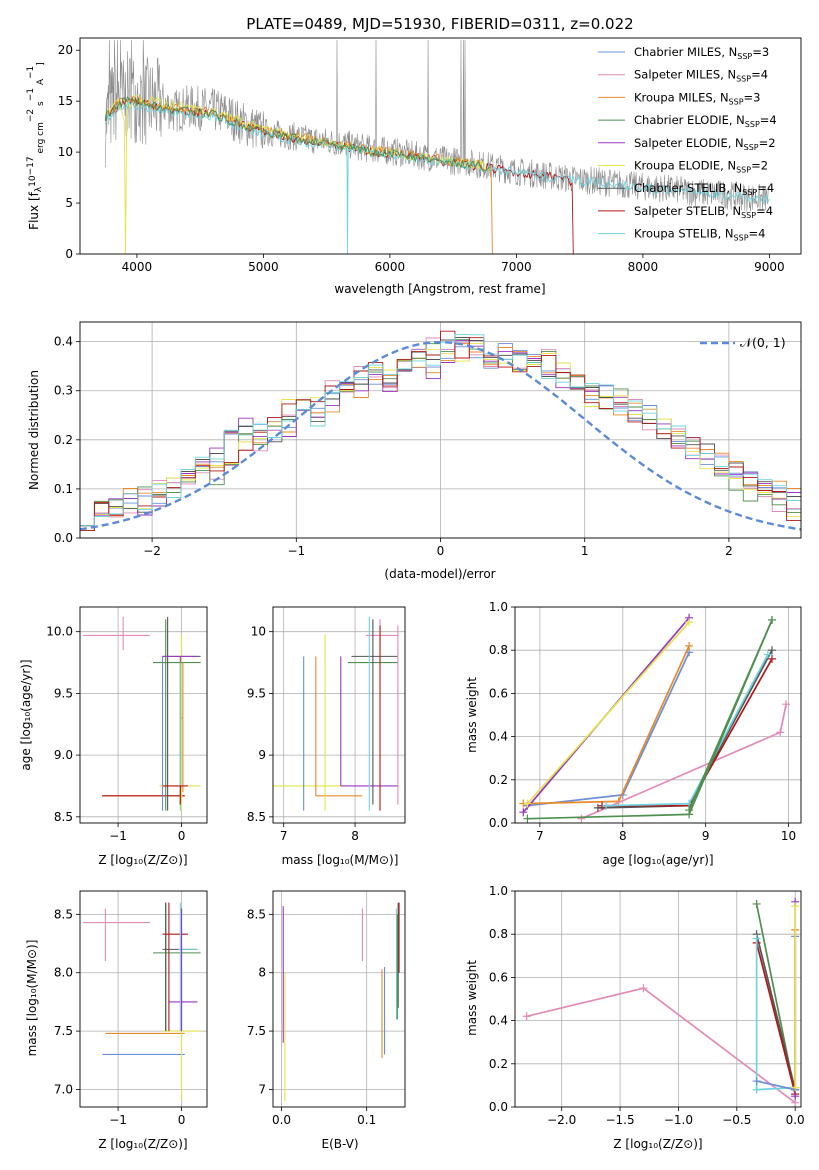 This screenshot has width=819, height=1170. Describe the element at coordinates (759, 166) in the screenshot. I see `legend-n: =2` at that location.